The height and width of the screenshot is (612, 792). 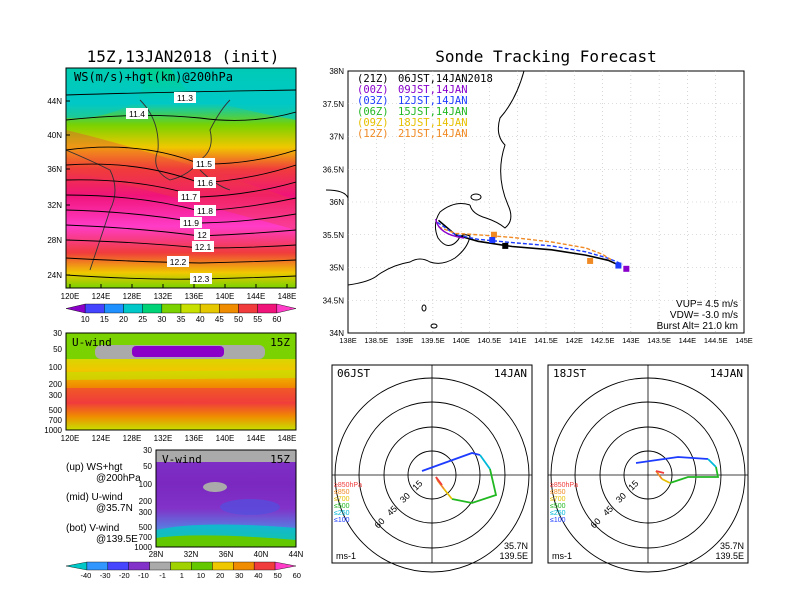 What do you see at coordinates (146, 484) in the screenshot?
I see `pressure-tick-label: 100` at bounding box center [146, 484].